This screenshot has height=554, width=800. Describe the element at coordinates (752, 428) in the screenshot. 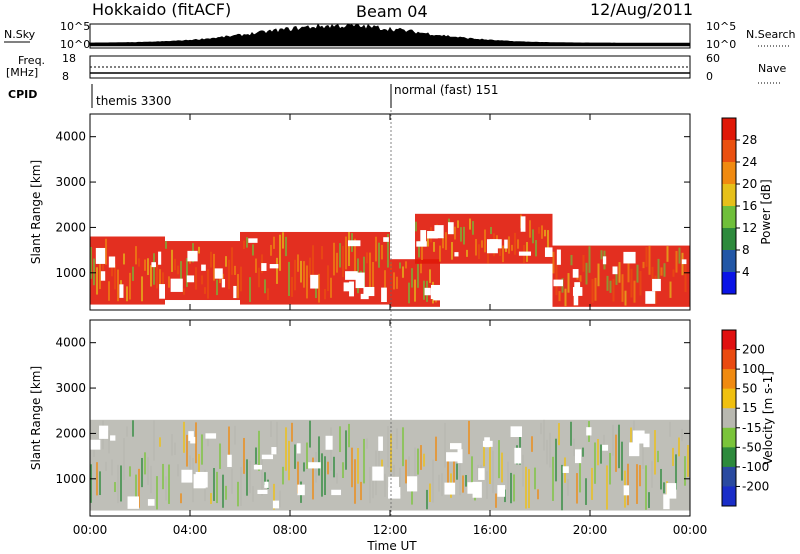

I see `colorbar-tick-label: -15` at that location.